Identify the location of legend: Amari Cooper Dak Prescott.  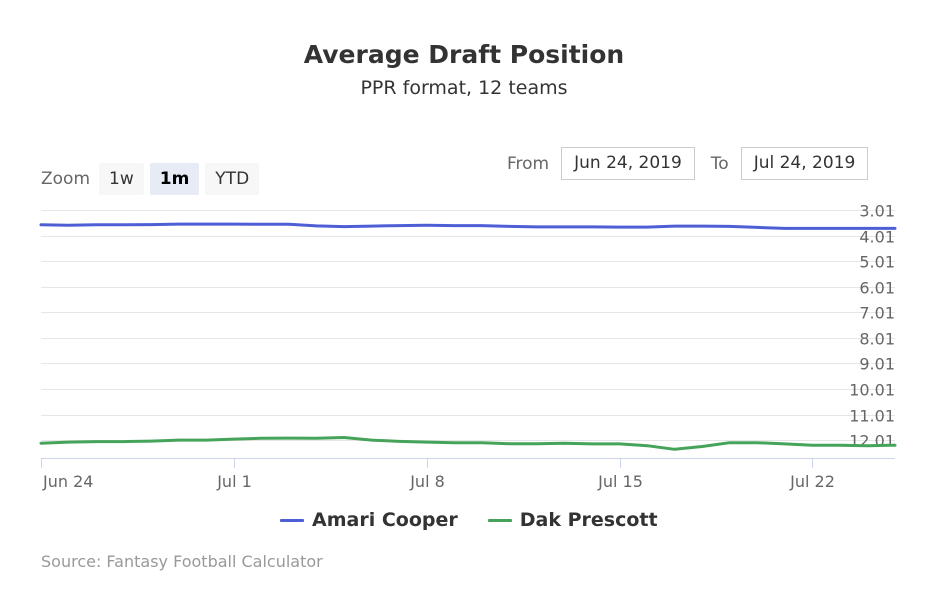
(484, 520).